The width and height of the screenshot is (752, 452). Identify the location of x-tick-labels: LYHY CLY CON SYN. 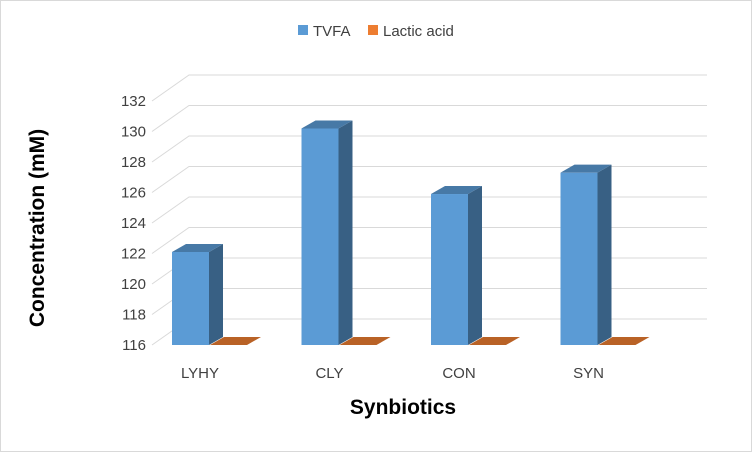
(392, 373).